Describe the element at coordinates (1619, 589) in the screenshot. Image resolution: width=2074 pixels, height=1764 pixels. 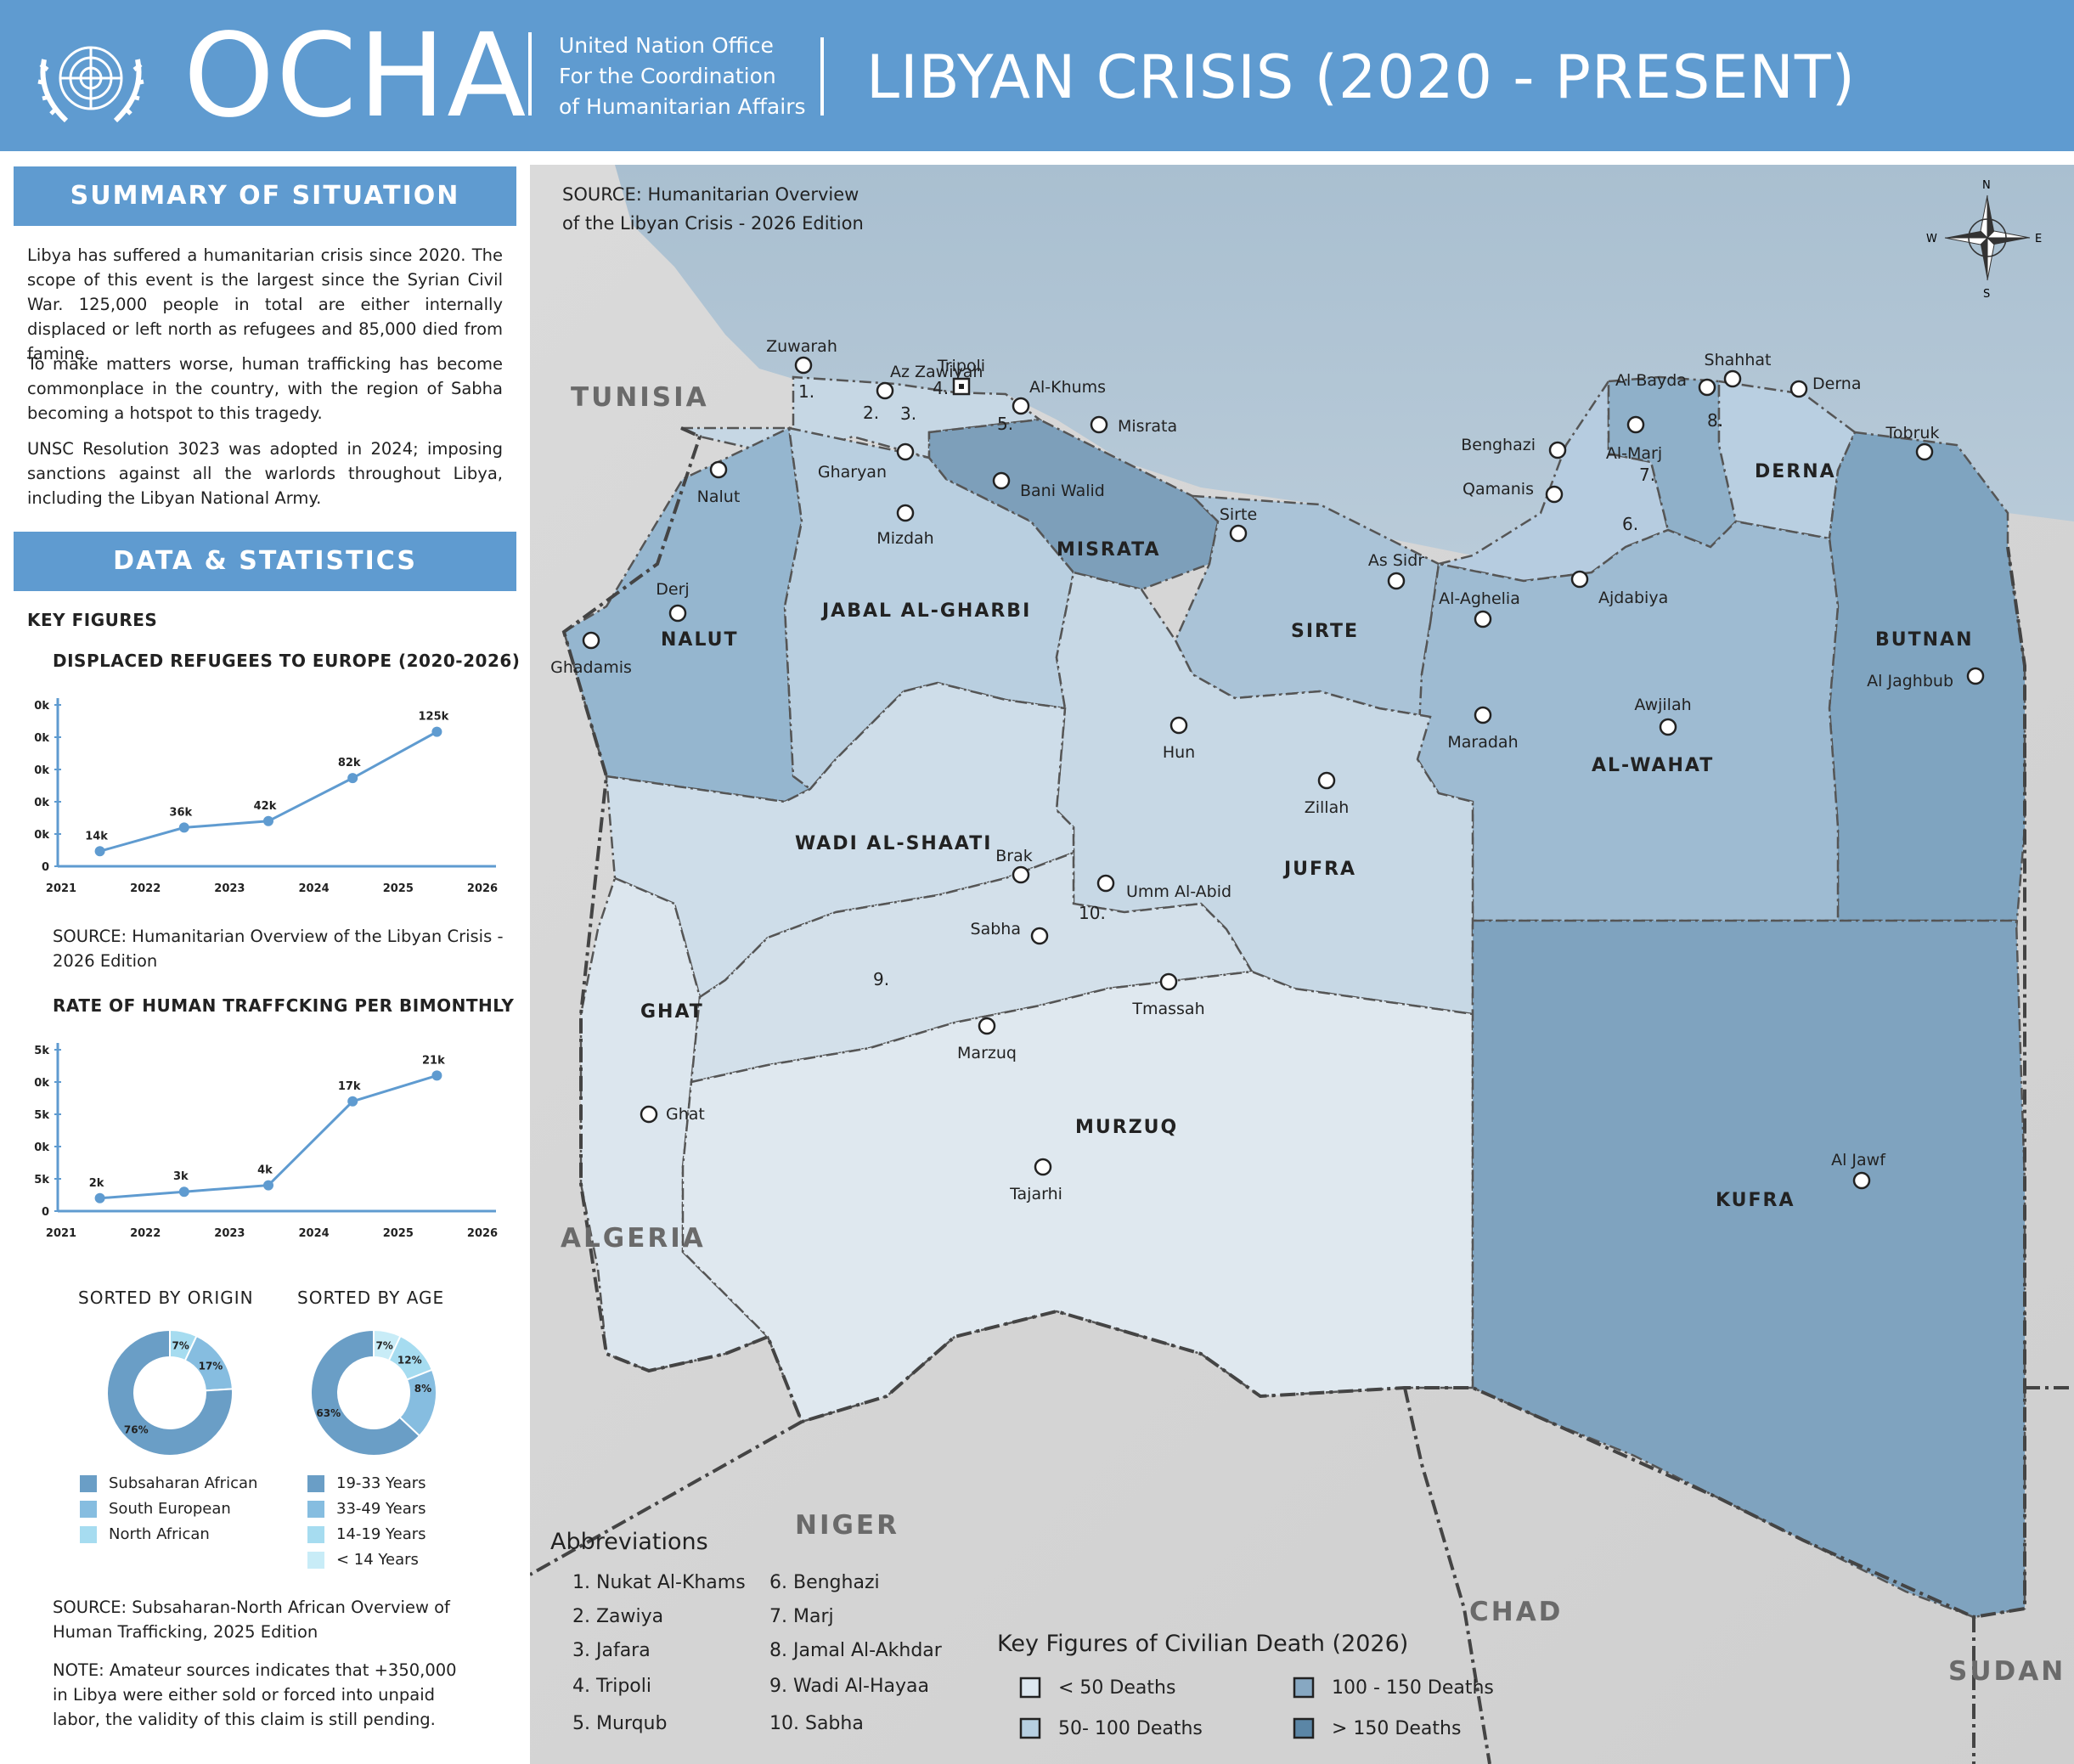
I see `city-marker: Ajdabiya` at that location.